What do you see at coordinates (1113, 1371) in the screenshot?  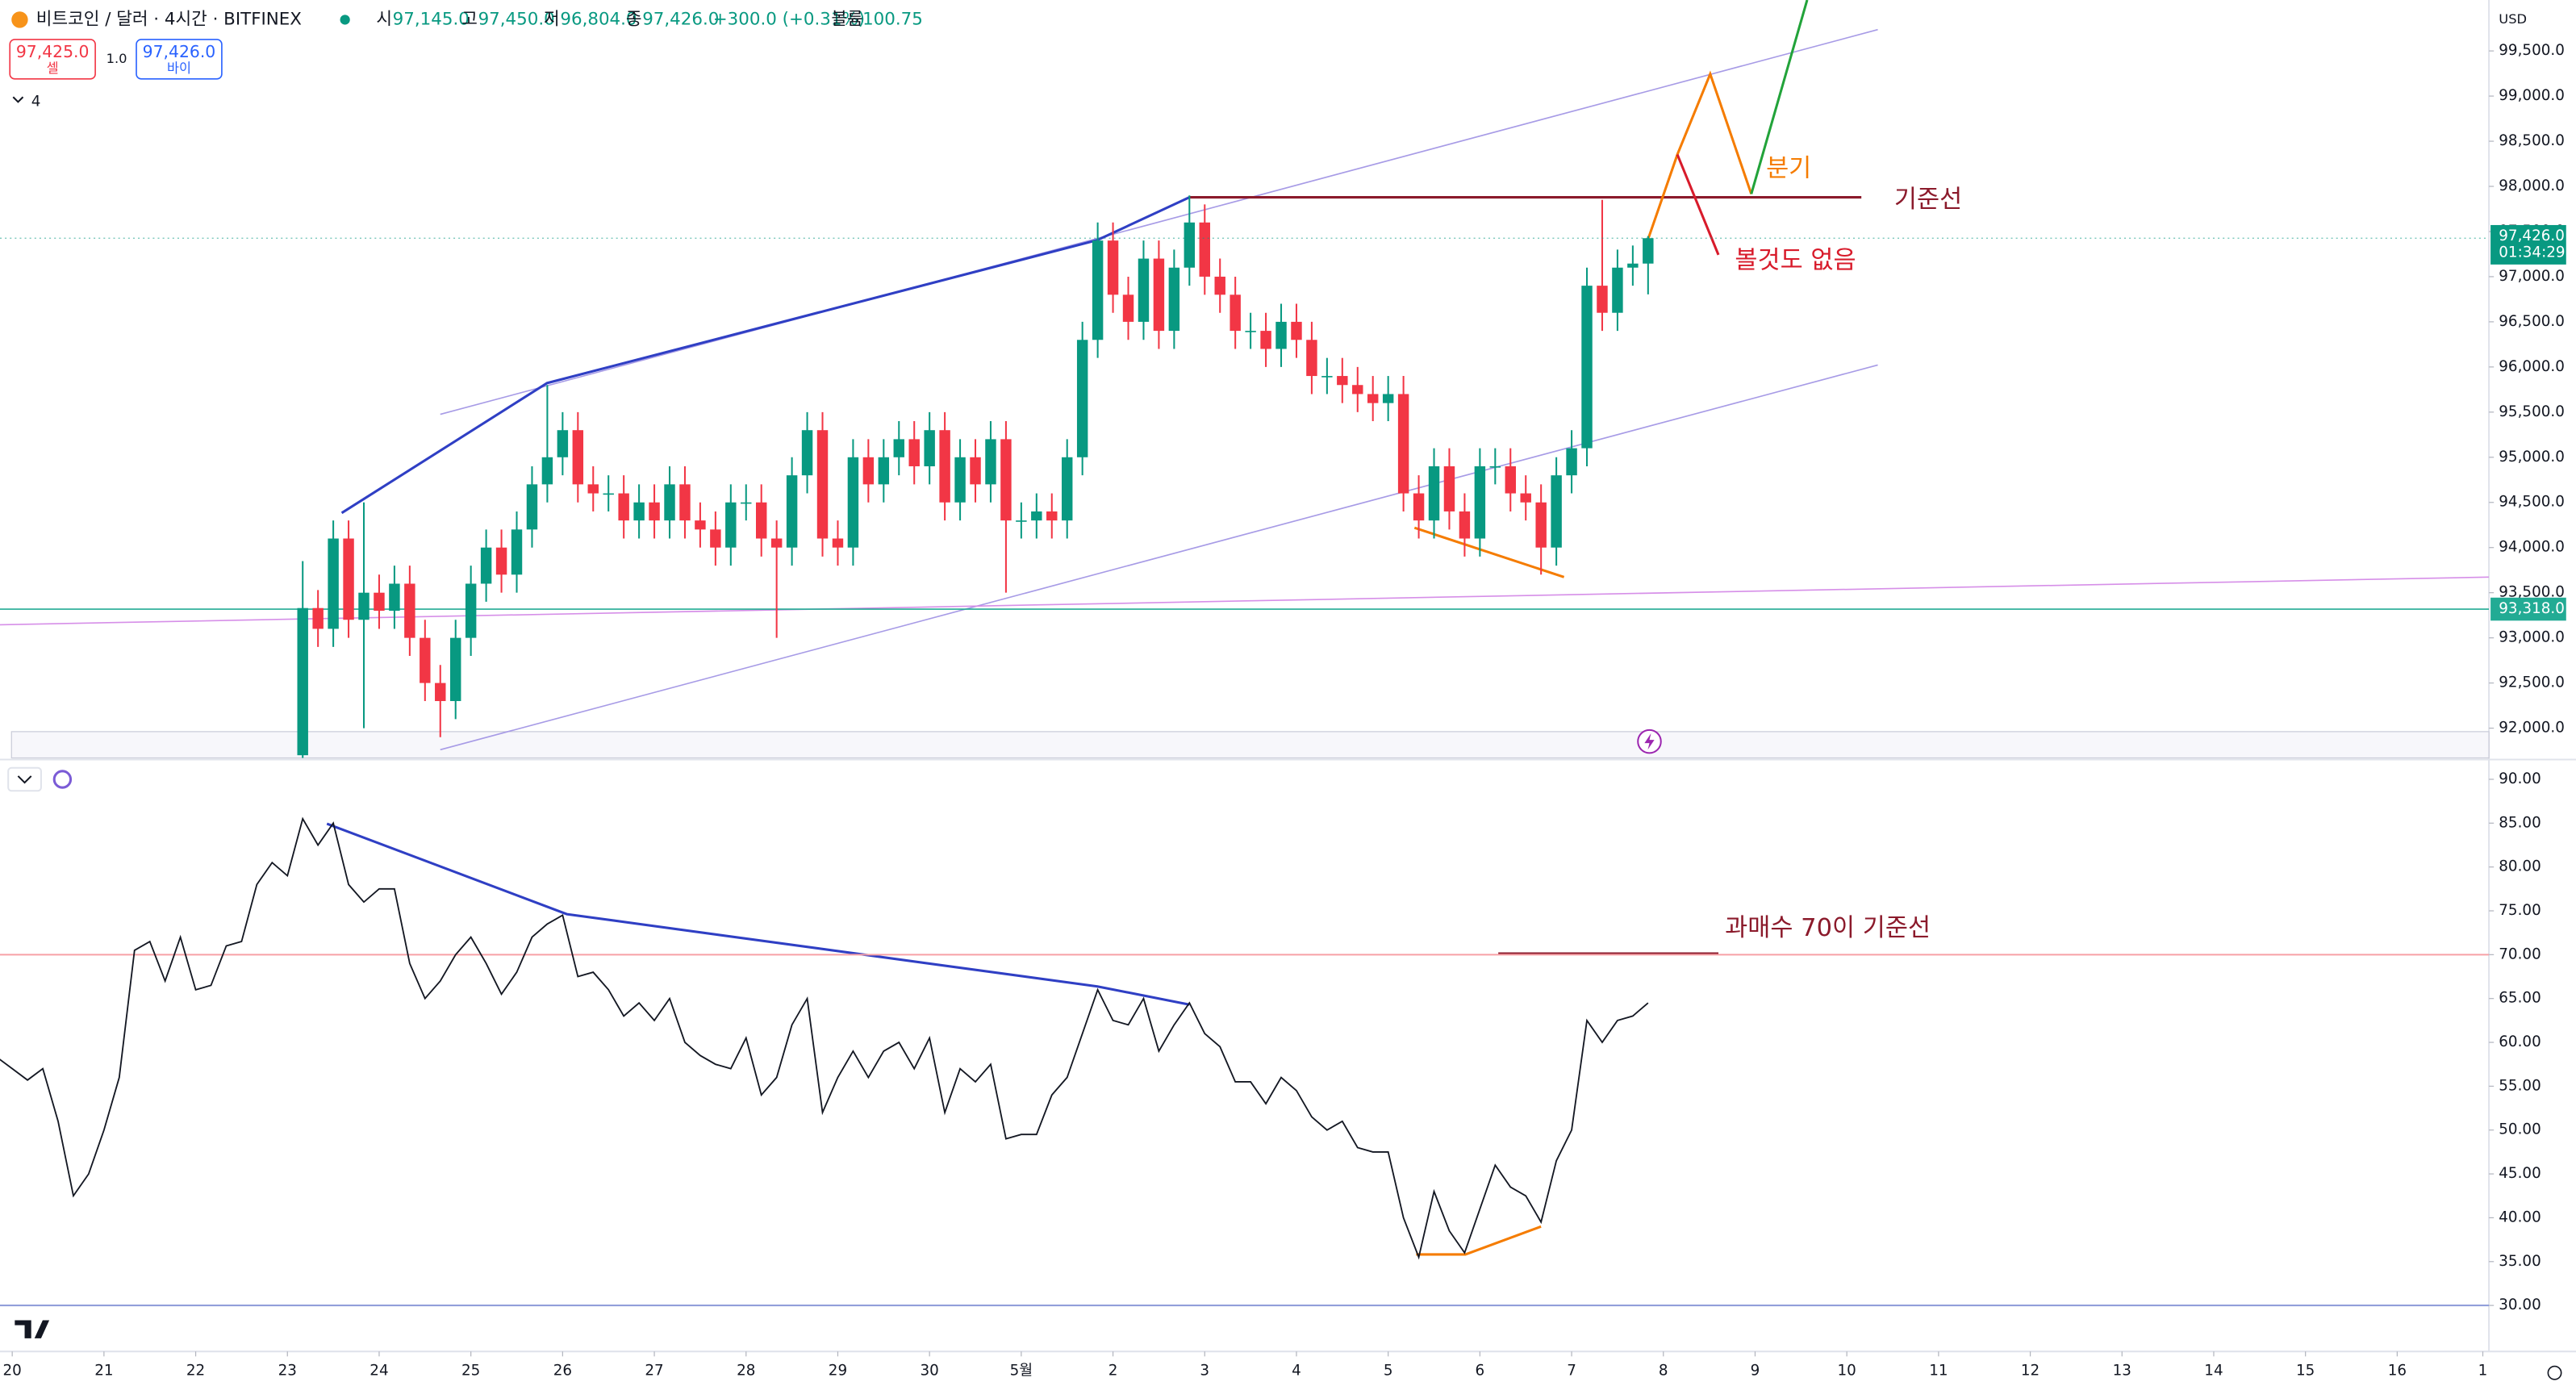 I see `x-tick-label: 2` at bounding box center [1113, 1371].